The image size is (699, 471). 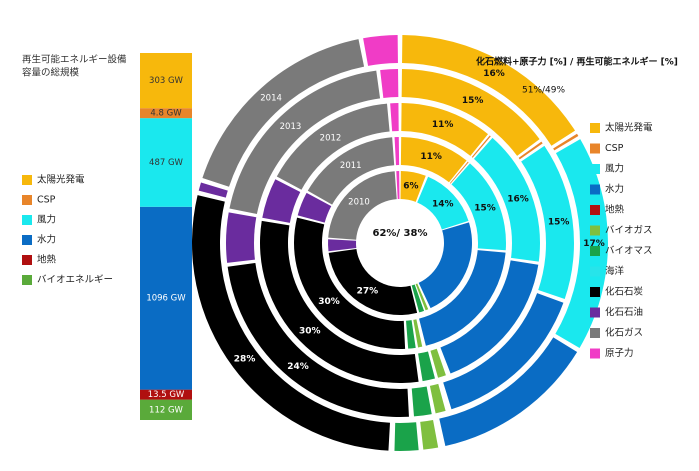 What do you see at coordinates (543, 91) in the screenshot?
I see `donut-outer-label: 51%/49%` at bounding box center [543, 91].